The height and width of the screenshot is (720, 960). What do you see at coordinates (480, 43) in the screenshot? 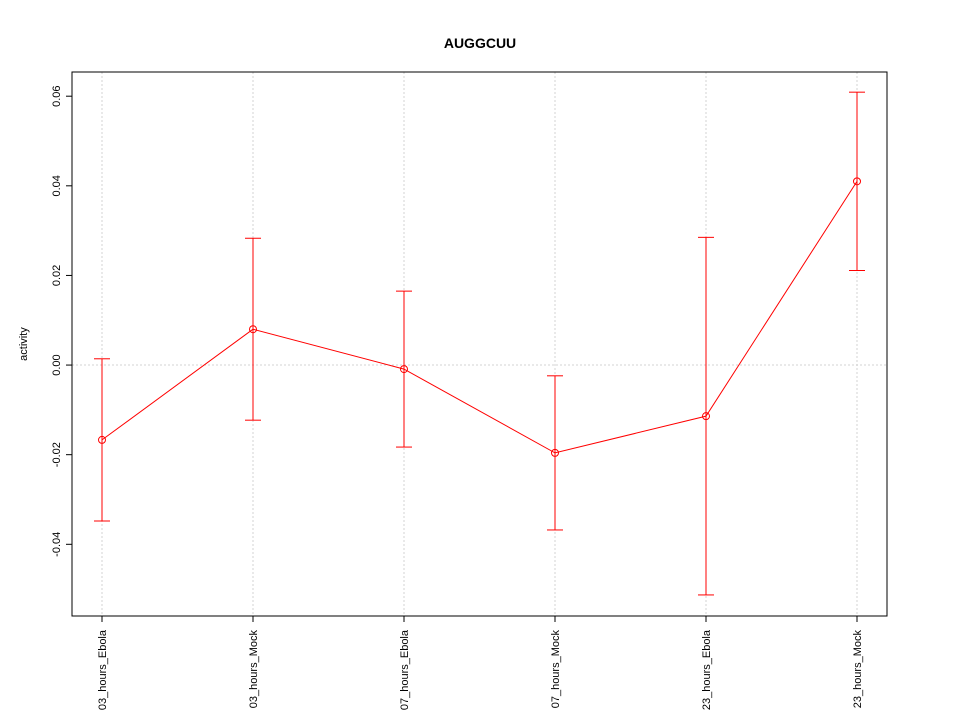
I see `chart-title: AUGGCUU` at bounding box center [480, 43].